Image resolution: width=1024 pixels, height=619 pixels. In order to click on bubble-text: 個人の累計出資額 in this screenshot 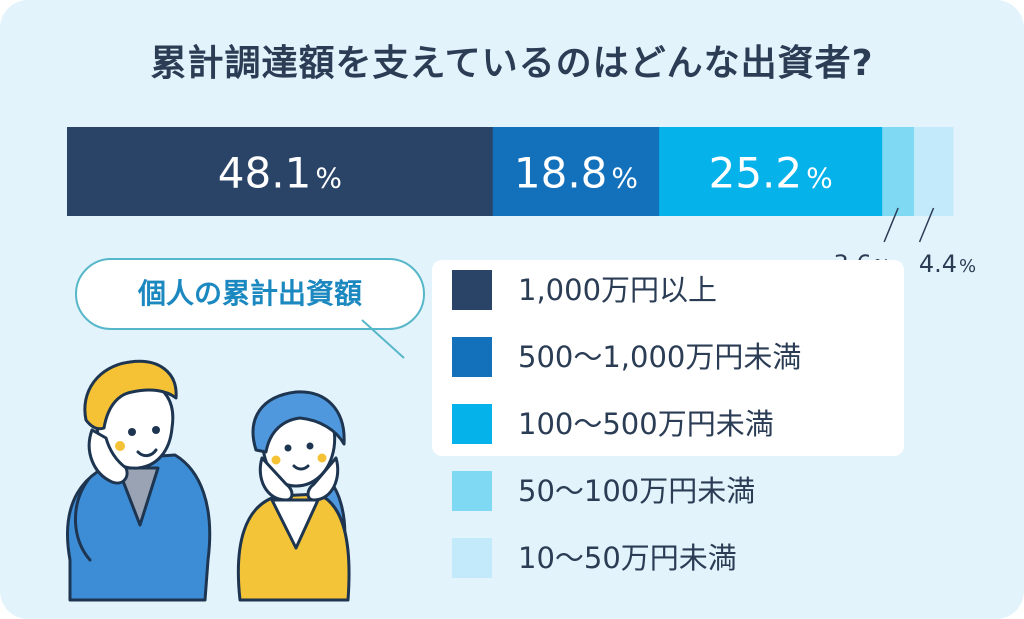, I will do `click(249, 293)`.